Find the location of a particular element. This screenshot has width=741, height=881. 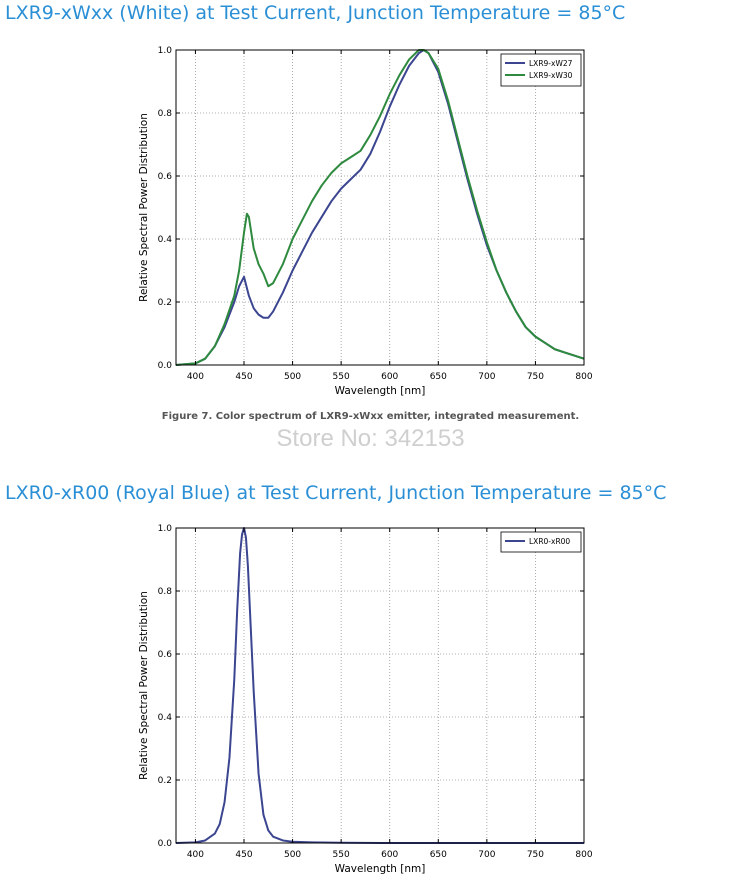

chart-2-legend-box is located at coordinates (541, 542).